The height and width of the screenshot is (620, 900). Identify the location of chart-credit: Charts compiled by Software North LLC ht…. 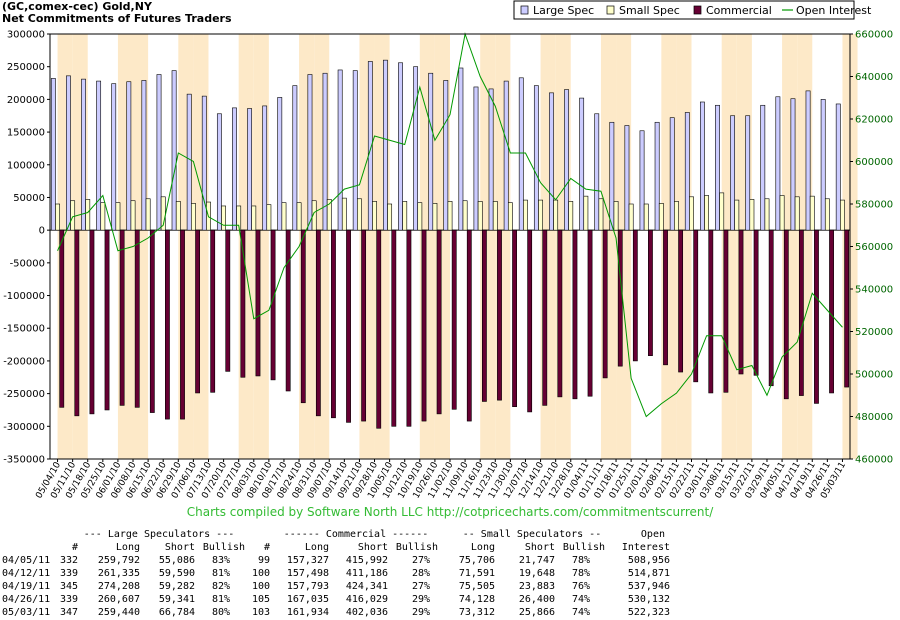
(450, 512).